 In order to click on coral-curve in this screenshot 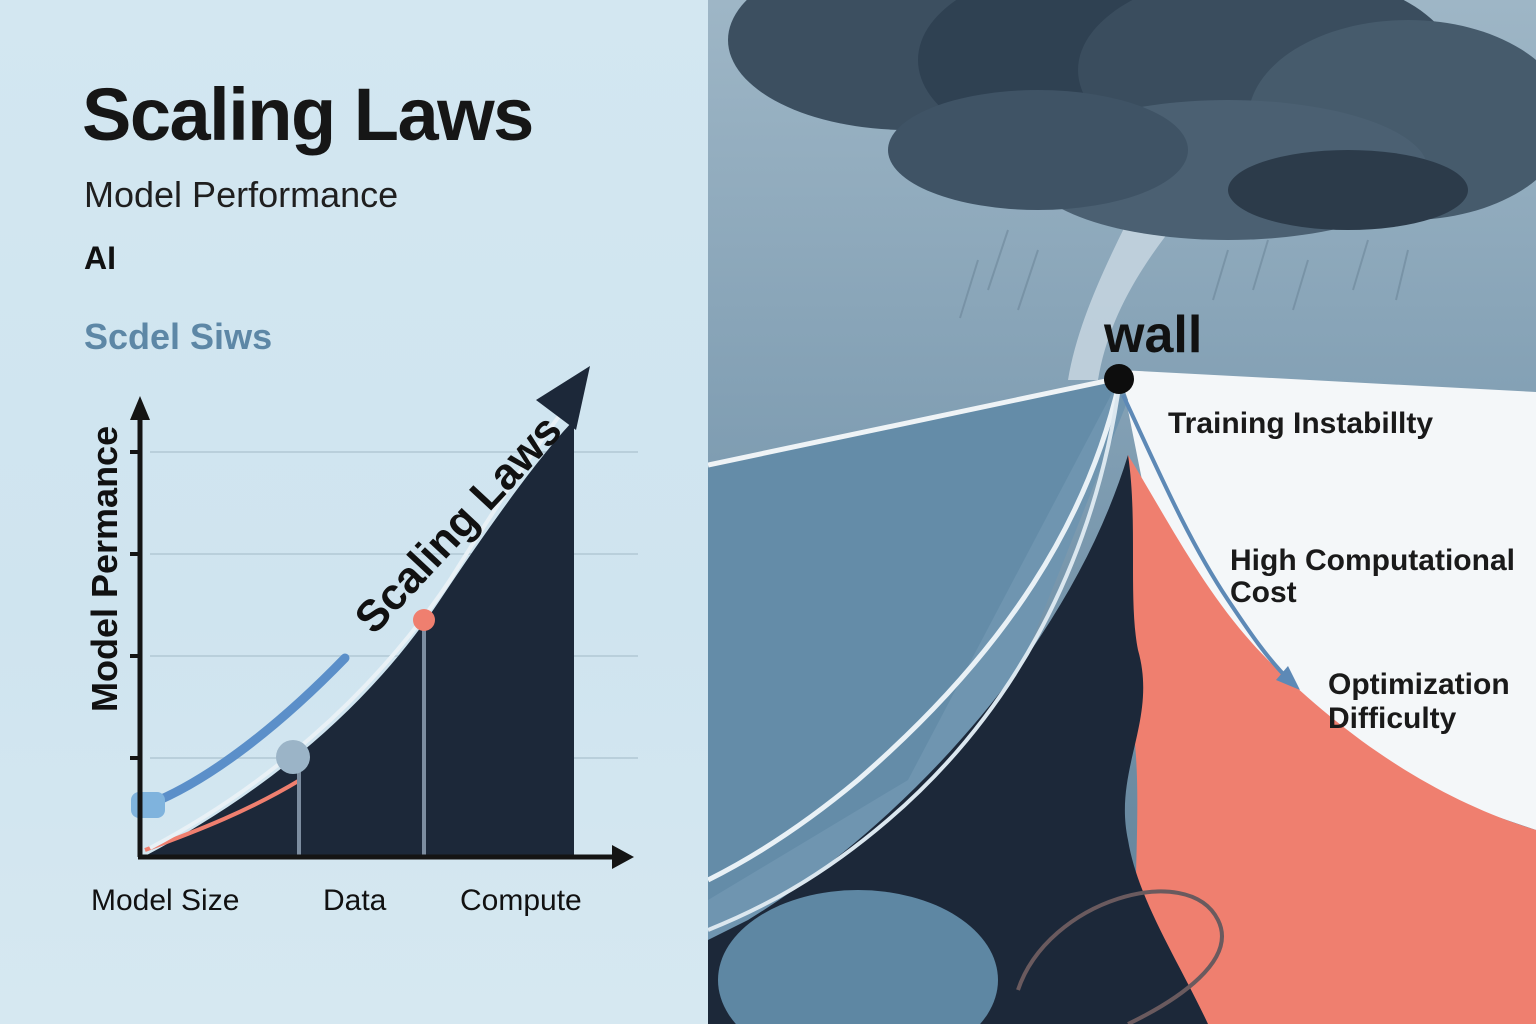, I will do `click(223, 815)`.